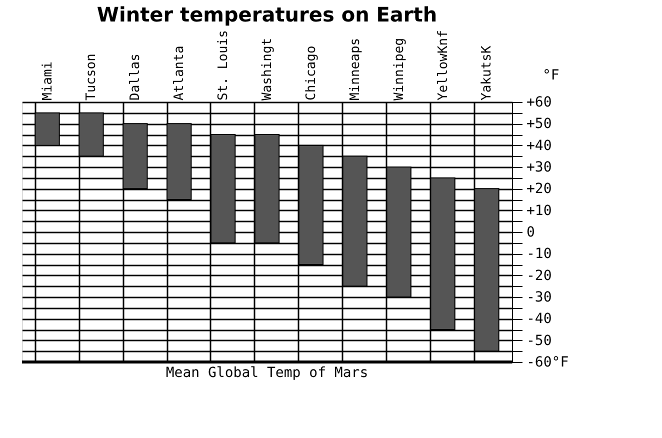 The image size is (662, 438). What do you see at coordinates (267, 373) in the screenshot?
I see `ref-line-label: Mean Global Temp of Mars` at bounding box center [267, 373].